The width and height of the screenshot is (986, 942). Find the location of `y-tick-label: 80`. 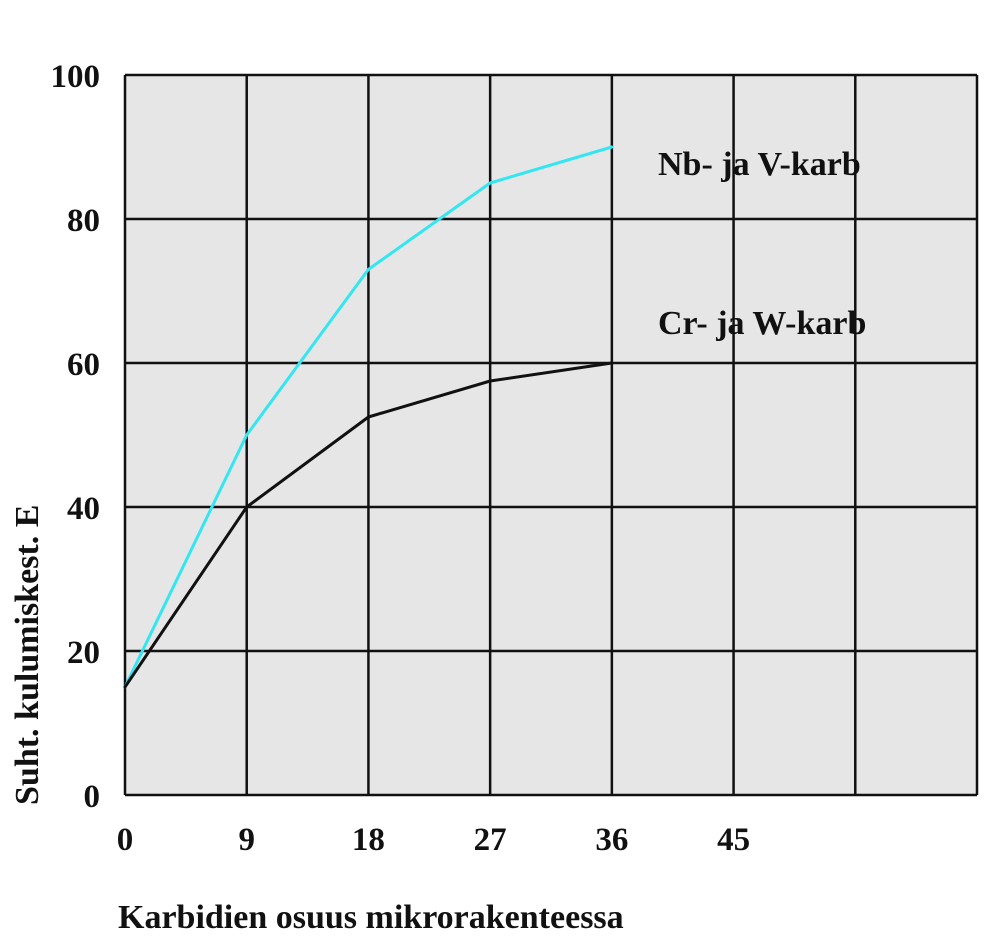

y-tick-label: 80 is located at coordinates (83, 221).